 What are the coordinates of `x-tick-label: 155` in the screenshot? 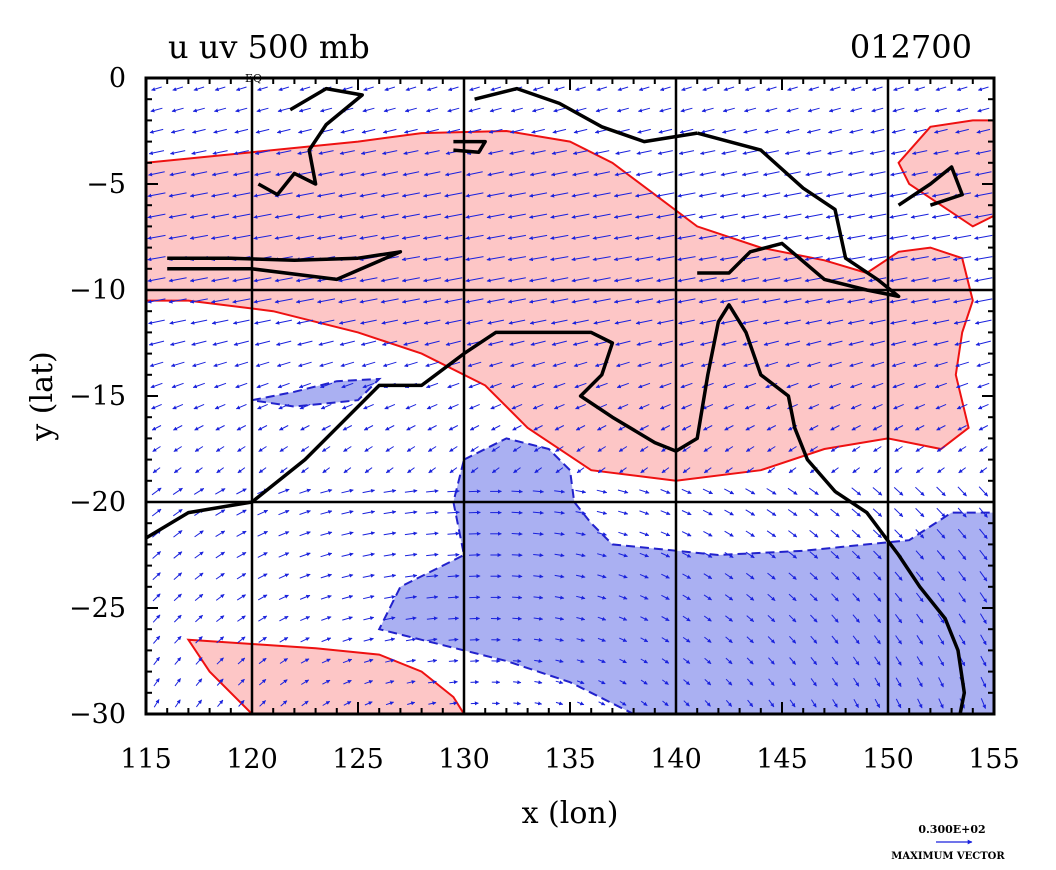 It's located at (994, 759).